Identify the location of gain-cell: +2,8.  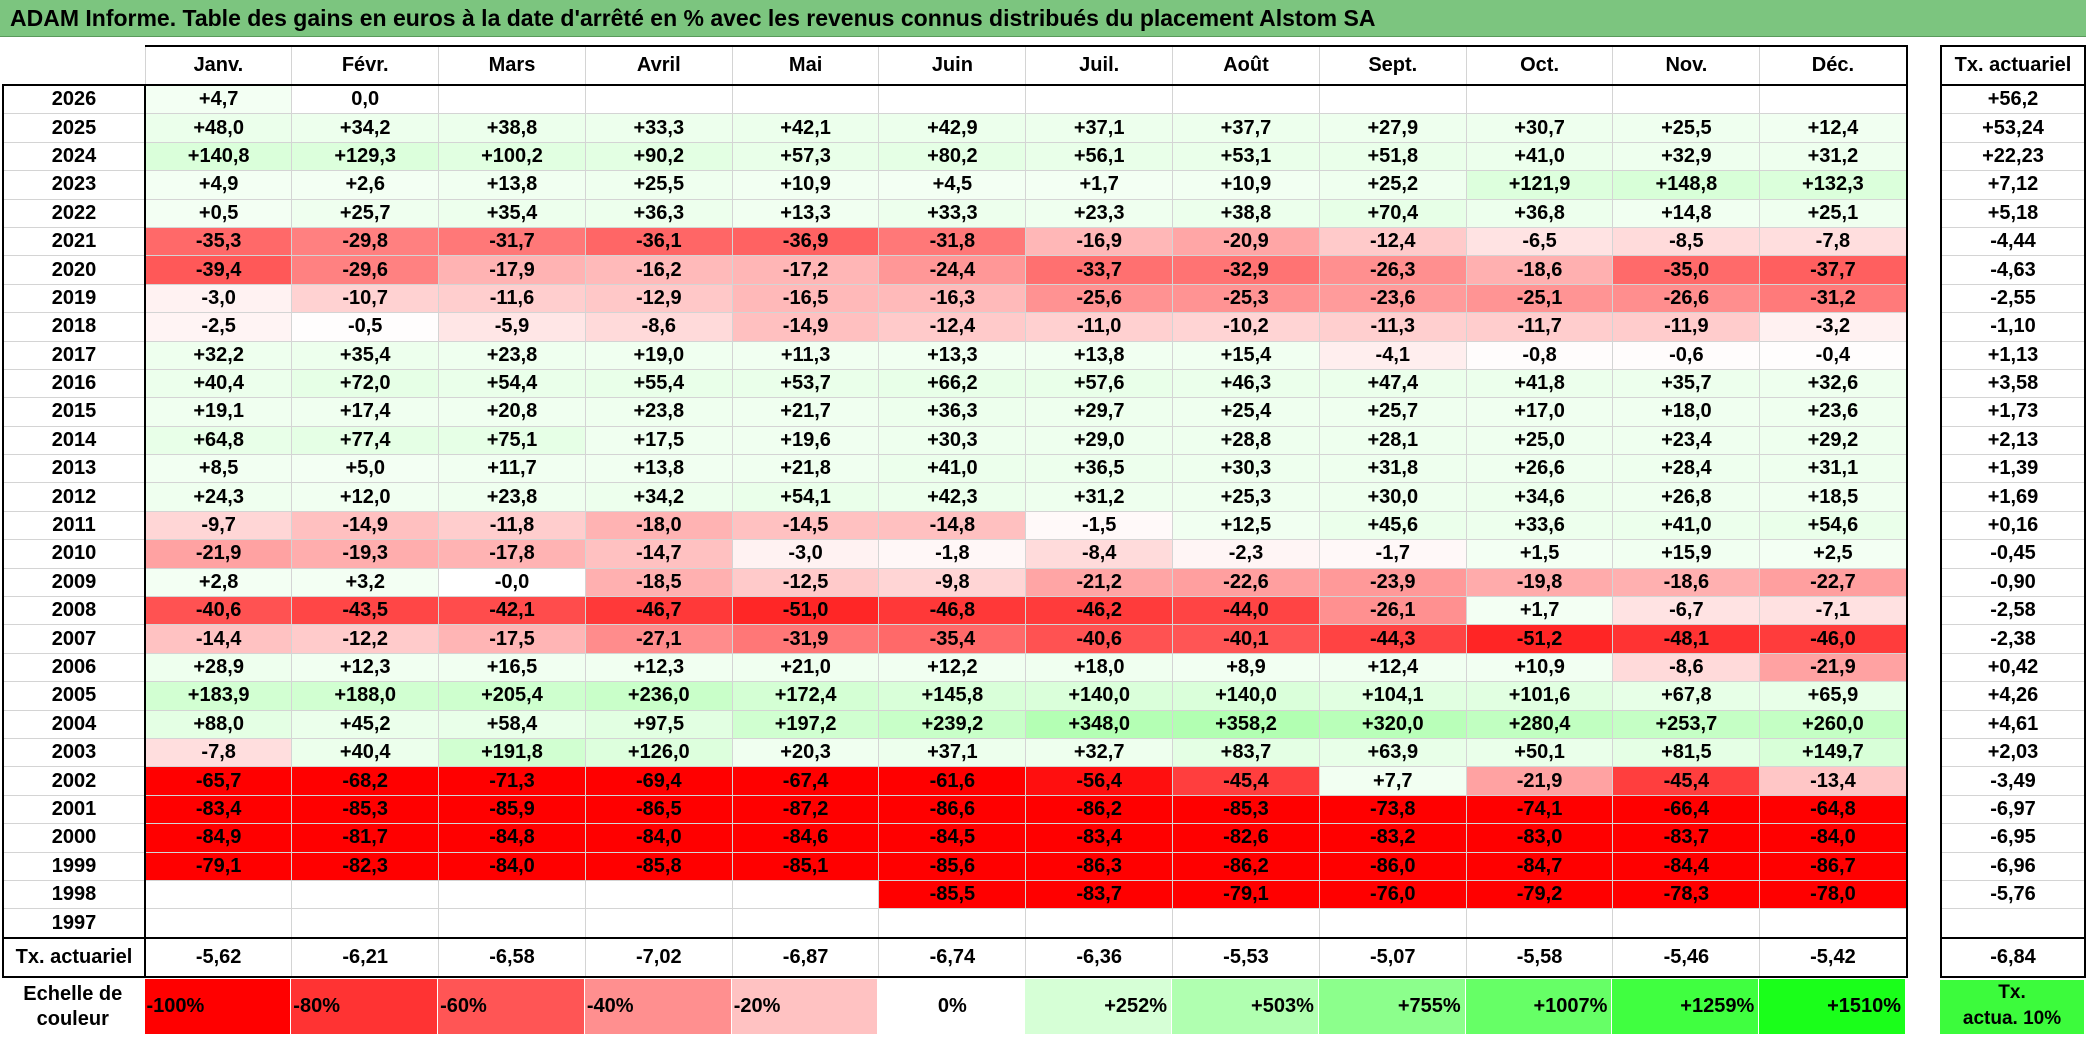
(218, 582).